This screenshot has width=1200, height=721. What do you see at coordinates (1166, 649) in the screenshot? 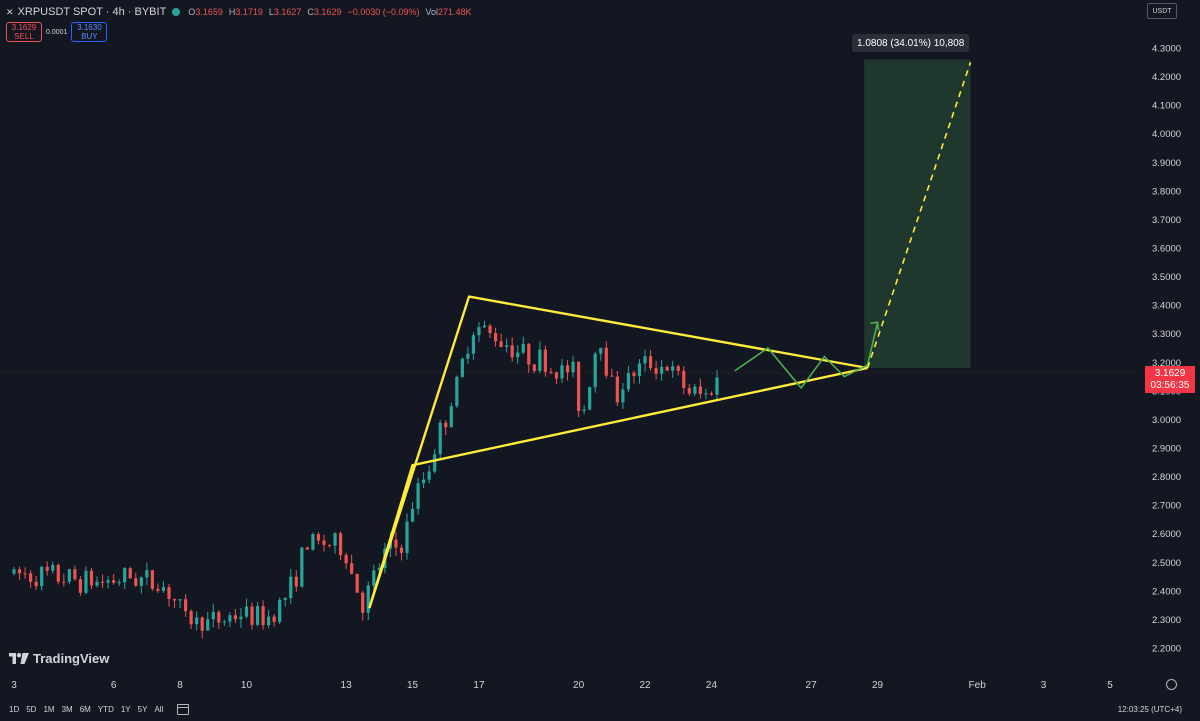
I see `y-tick-label: 2.2000` at bounding box center [1166, 649].